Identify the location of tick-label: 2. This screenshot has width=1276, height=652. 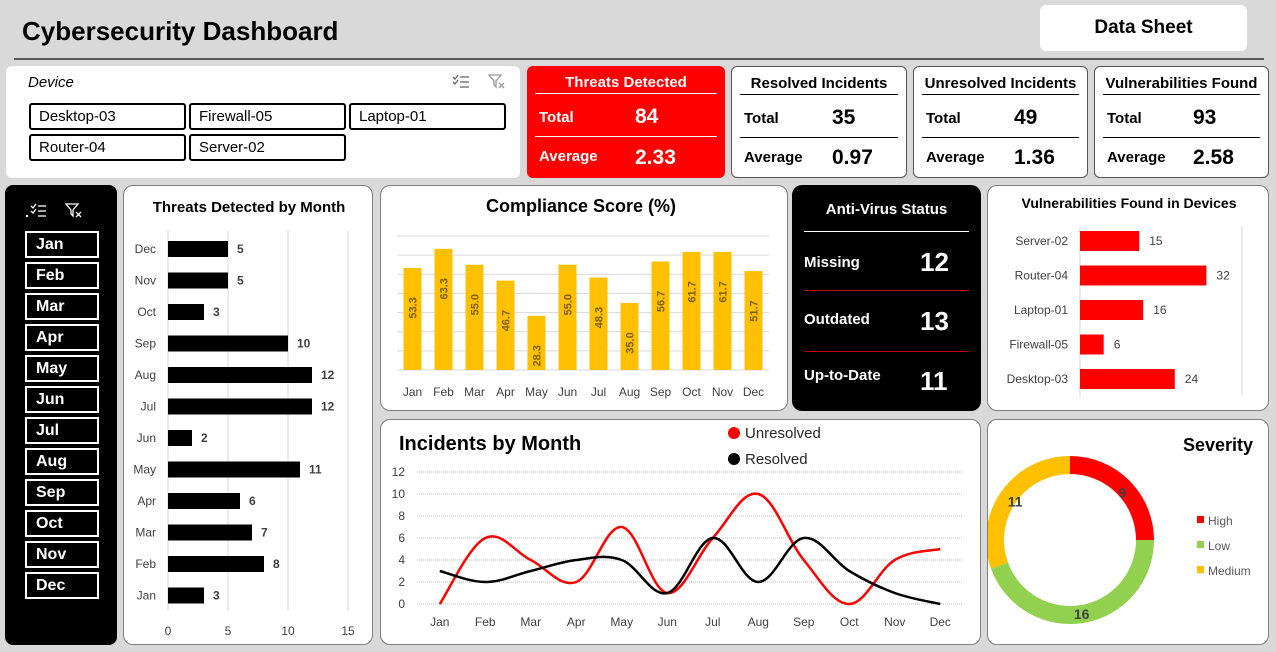
(401, 582).